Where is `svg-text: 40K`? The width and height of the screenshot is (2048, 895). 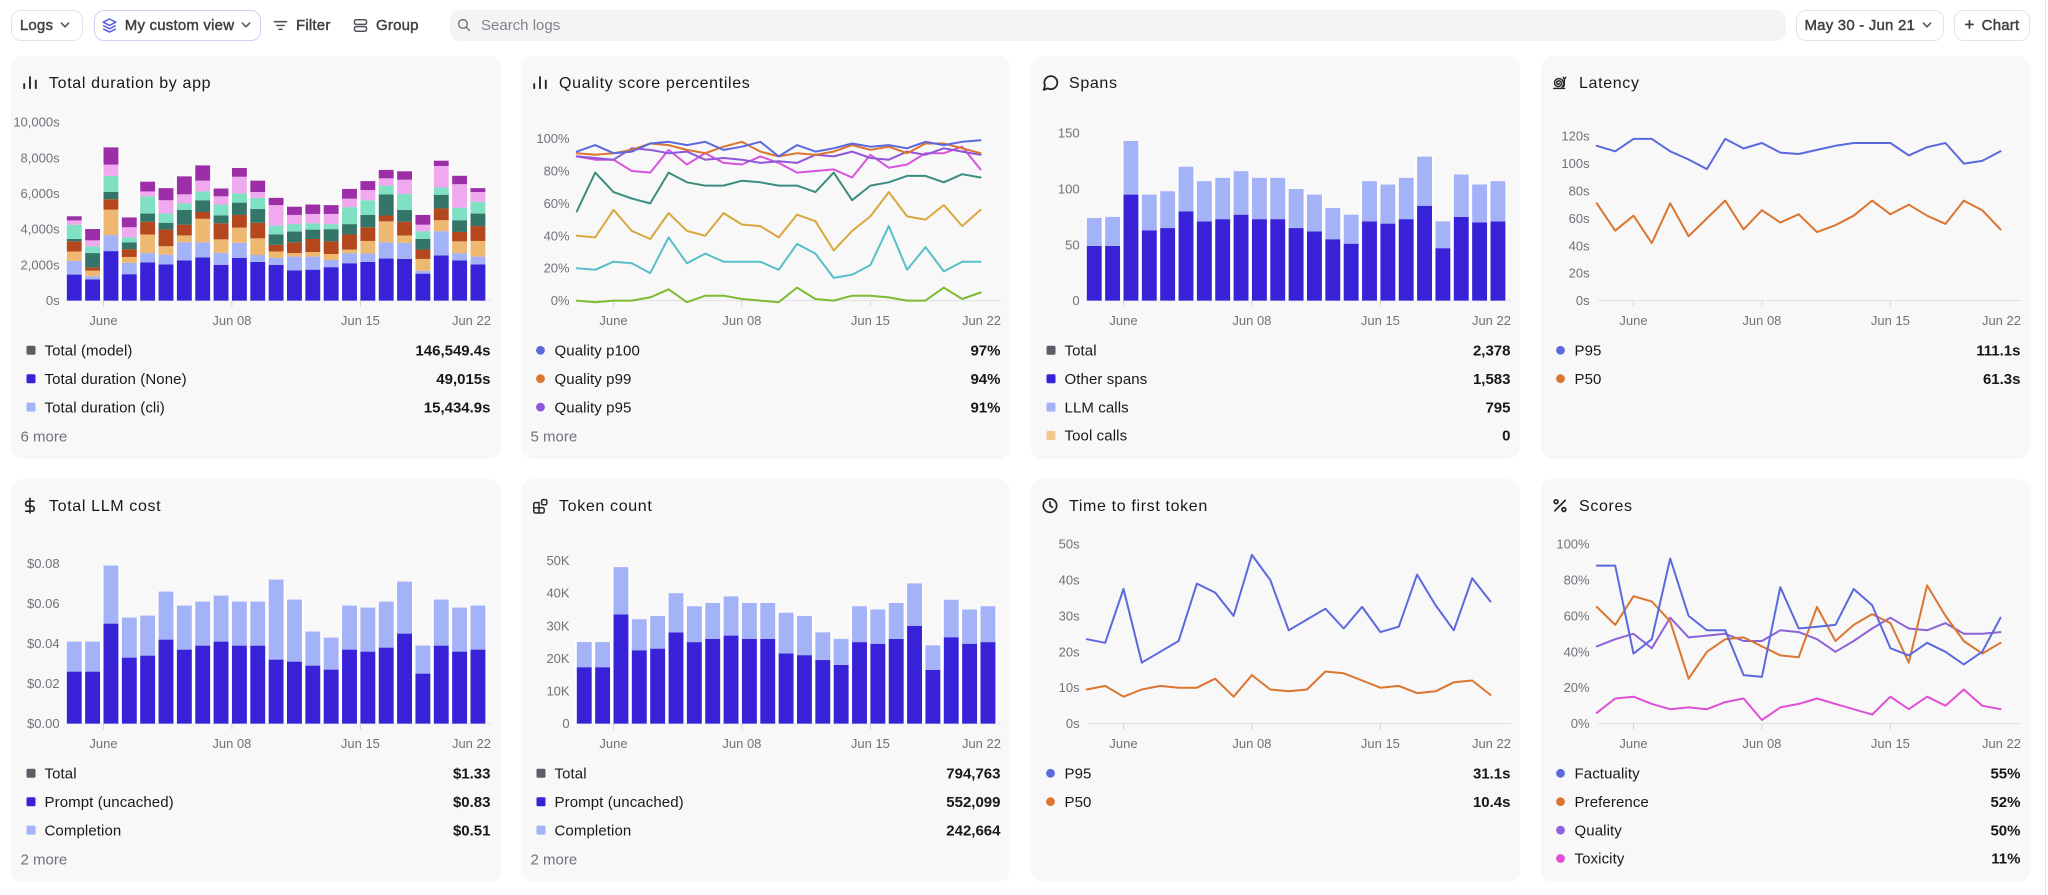
svg-text: 40K is located at coordinates (557, 593).